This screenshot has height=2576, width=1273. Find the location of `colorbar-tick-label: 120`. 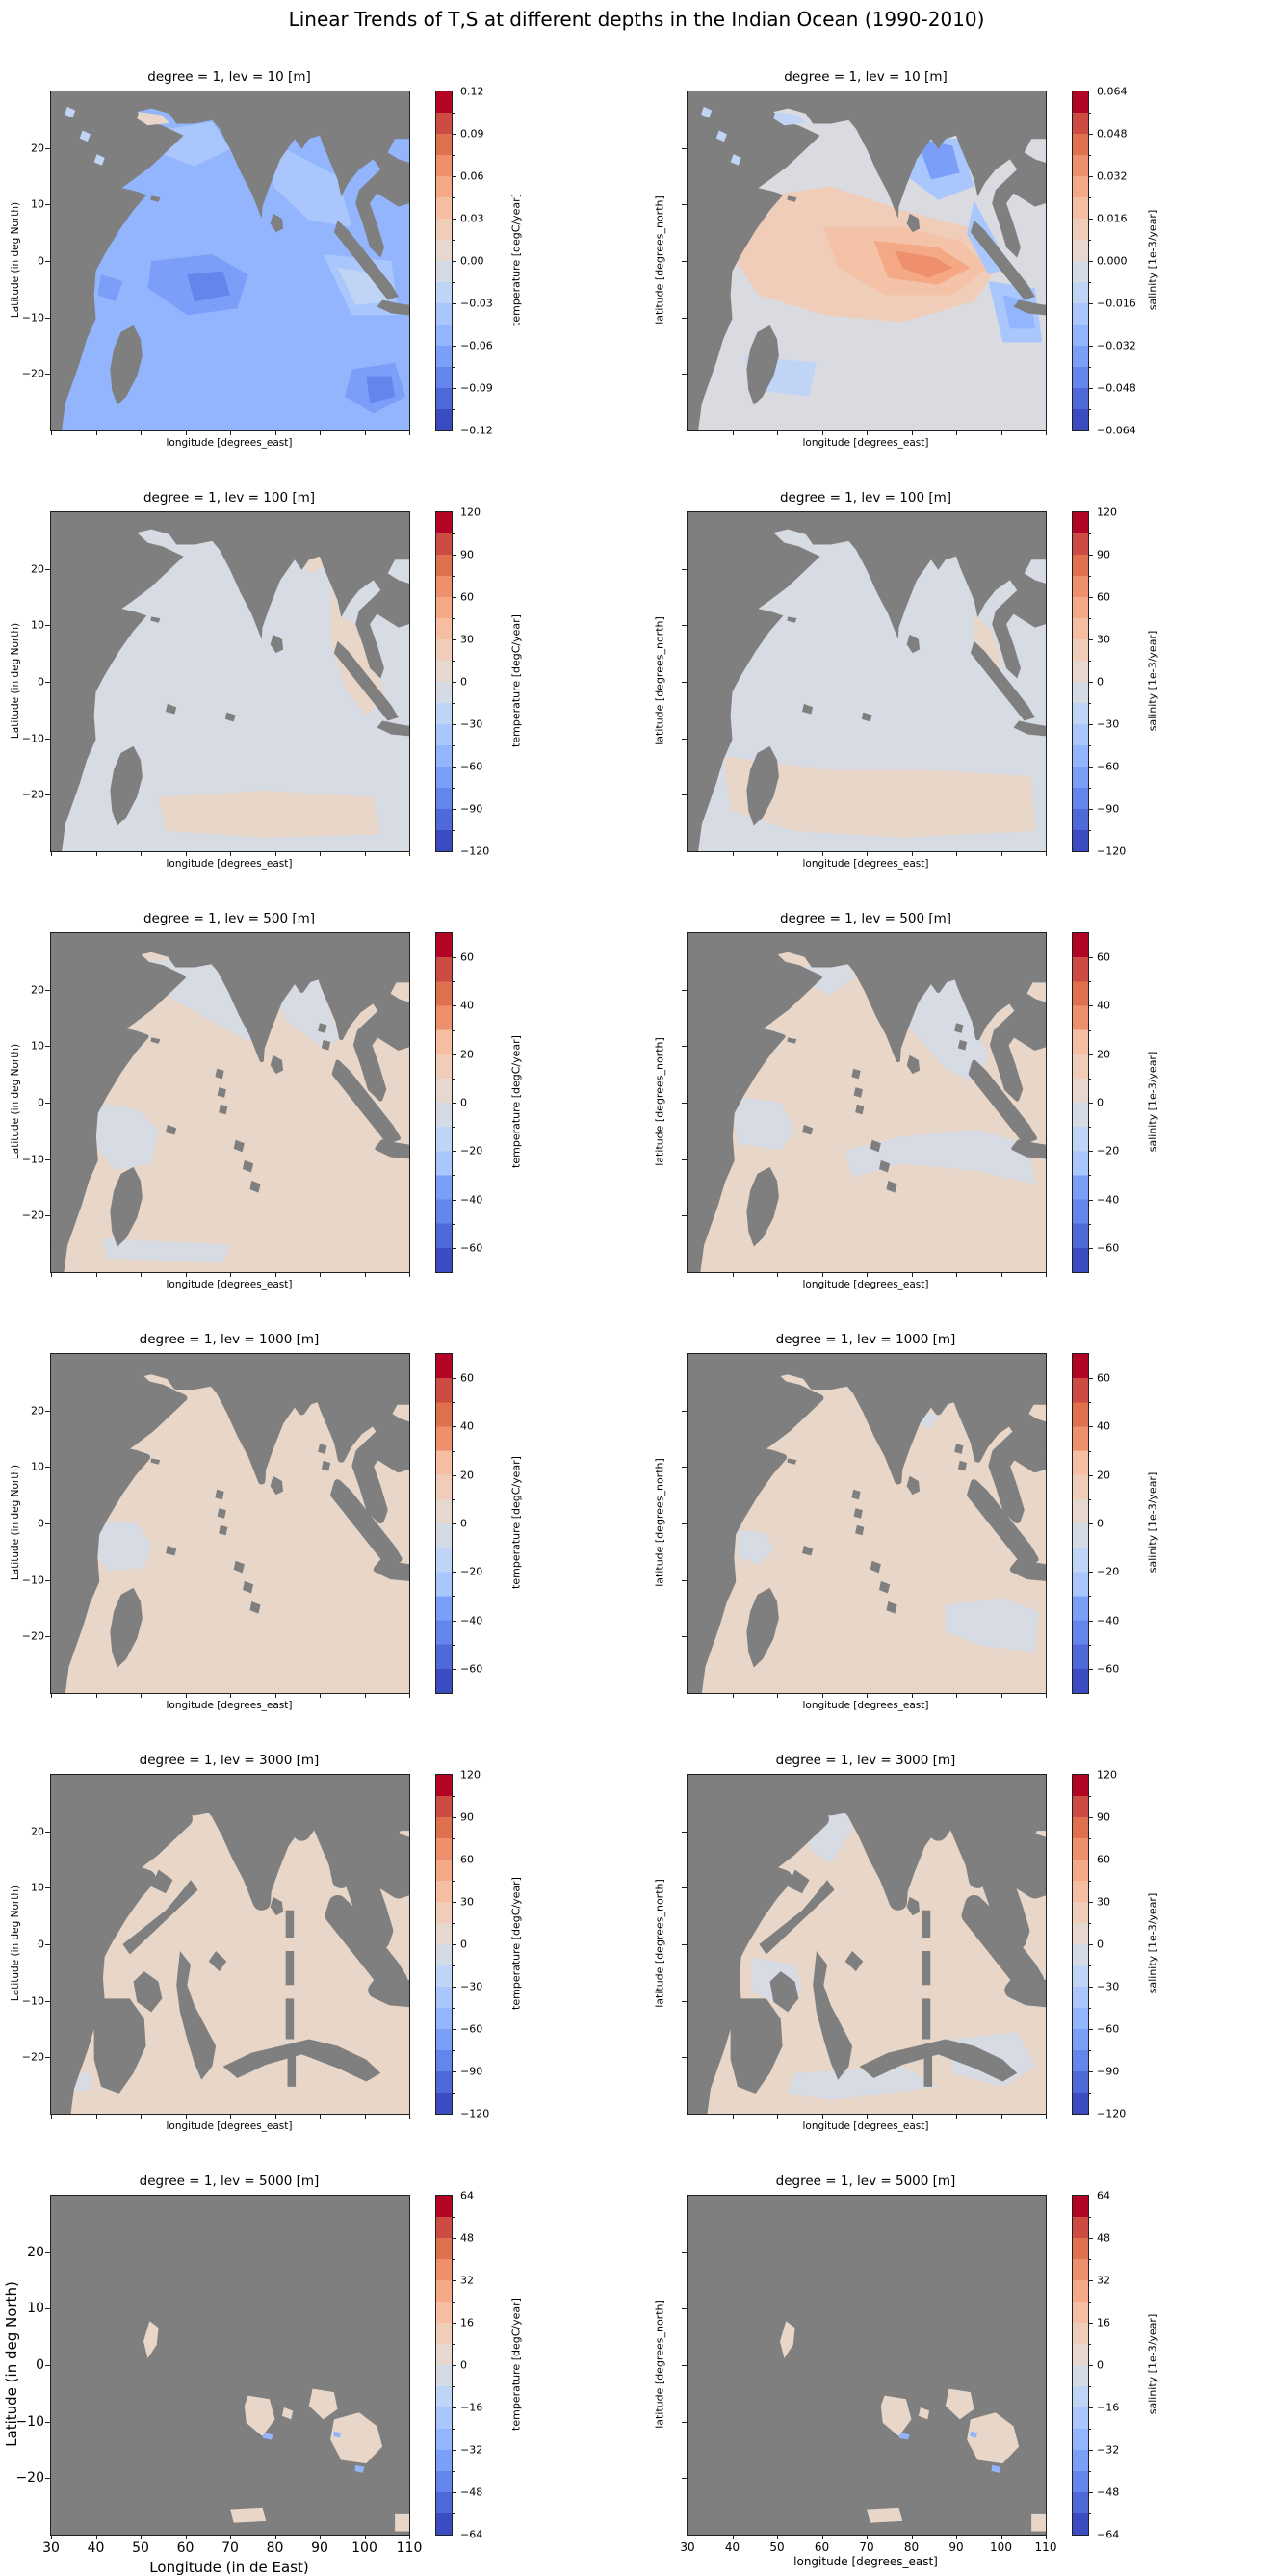

colorbar-tick-label: 120 is located at coordinates (470, 512).